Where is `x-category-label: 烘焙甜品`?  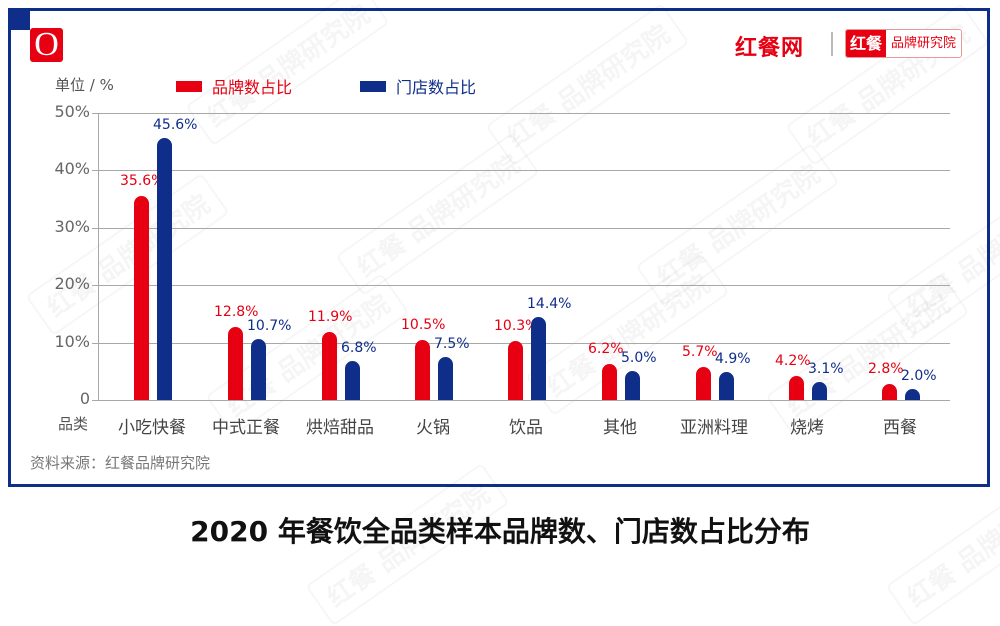
x-category-label: 烘焙甜品 is located at coordinates (340, 428).